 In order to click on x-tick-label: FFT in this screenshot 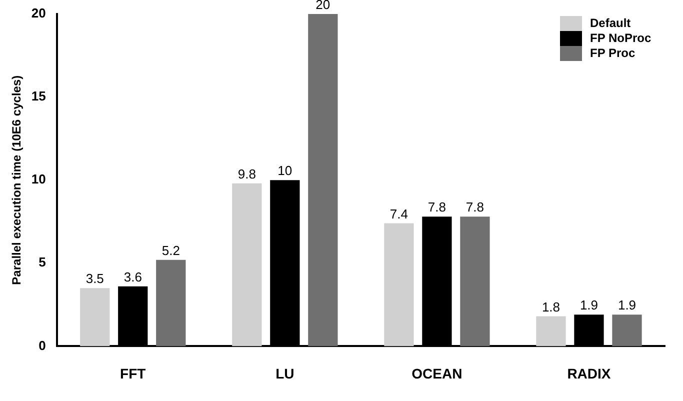, I will do `click(133, 373)`.